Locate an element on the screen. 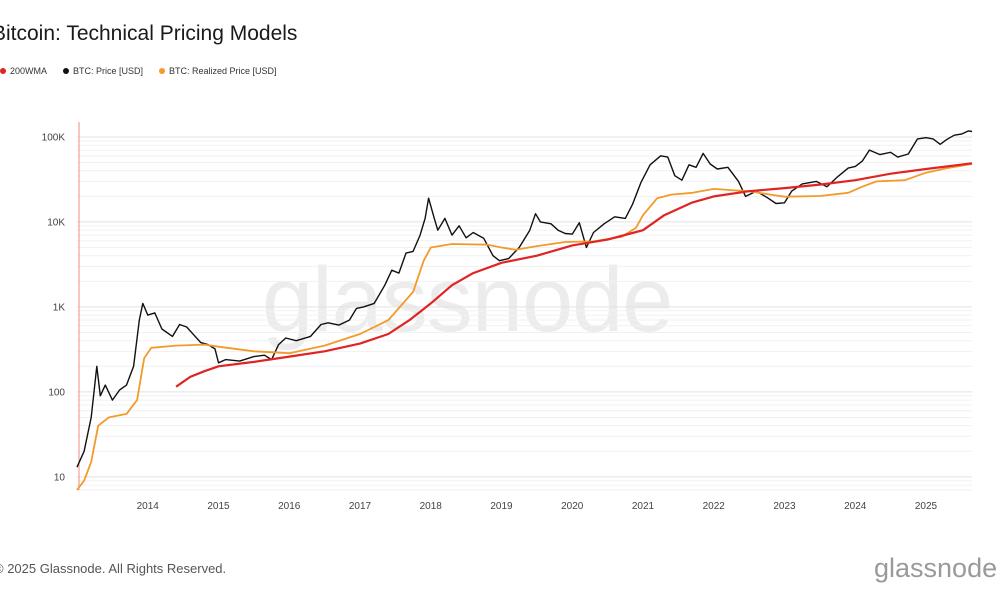  legend-label-wma: 200WMA is located at coordinates (29, 71).